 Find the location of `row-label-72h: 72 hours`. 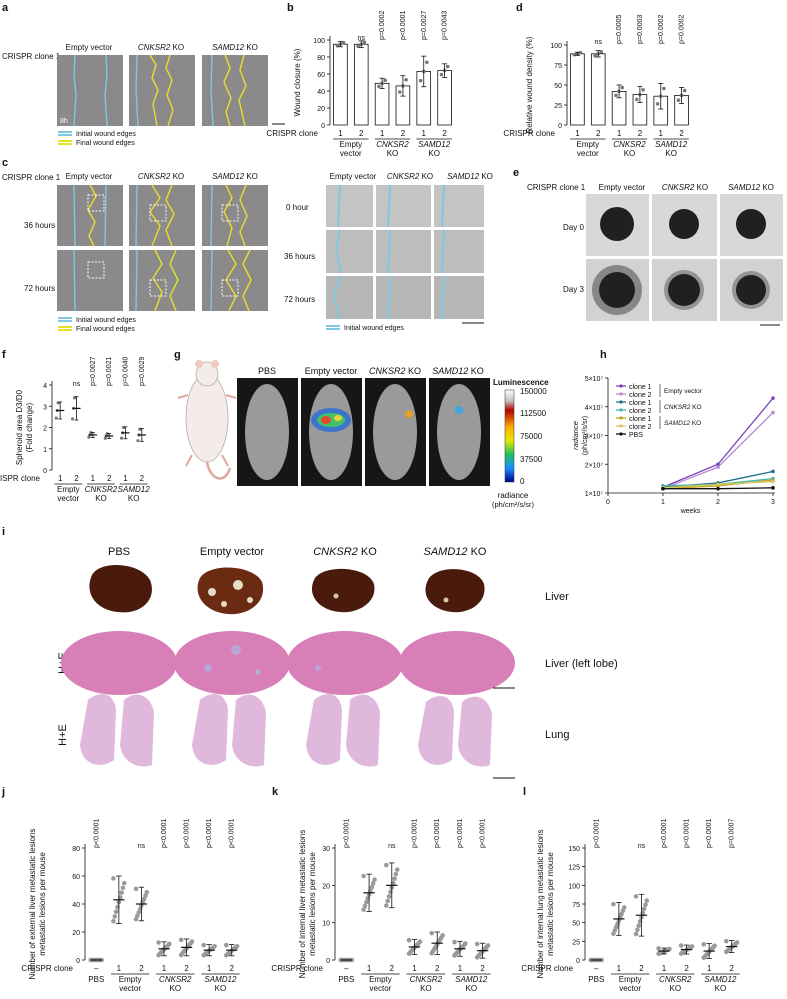

row-label-72h: 72 hours is located at coordinates (39, 288).